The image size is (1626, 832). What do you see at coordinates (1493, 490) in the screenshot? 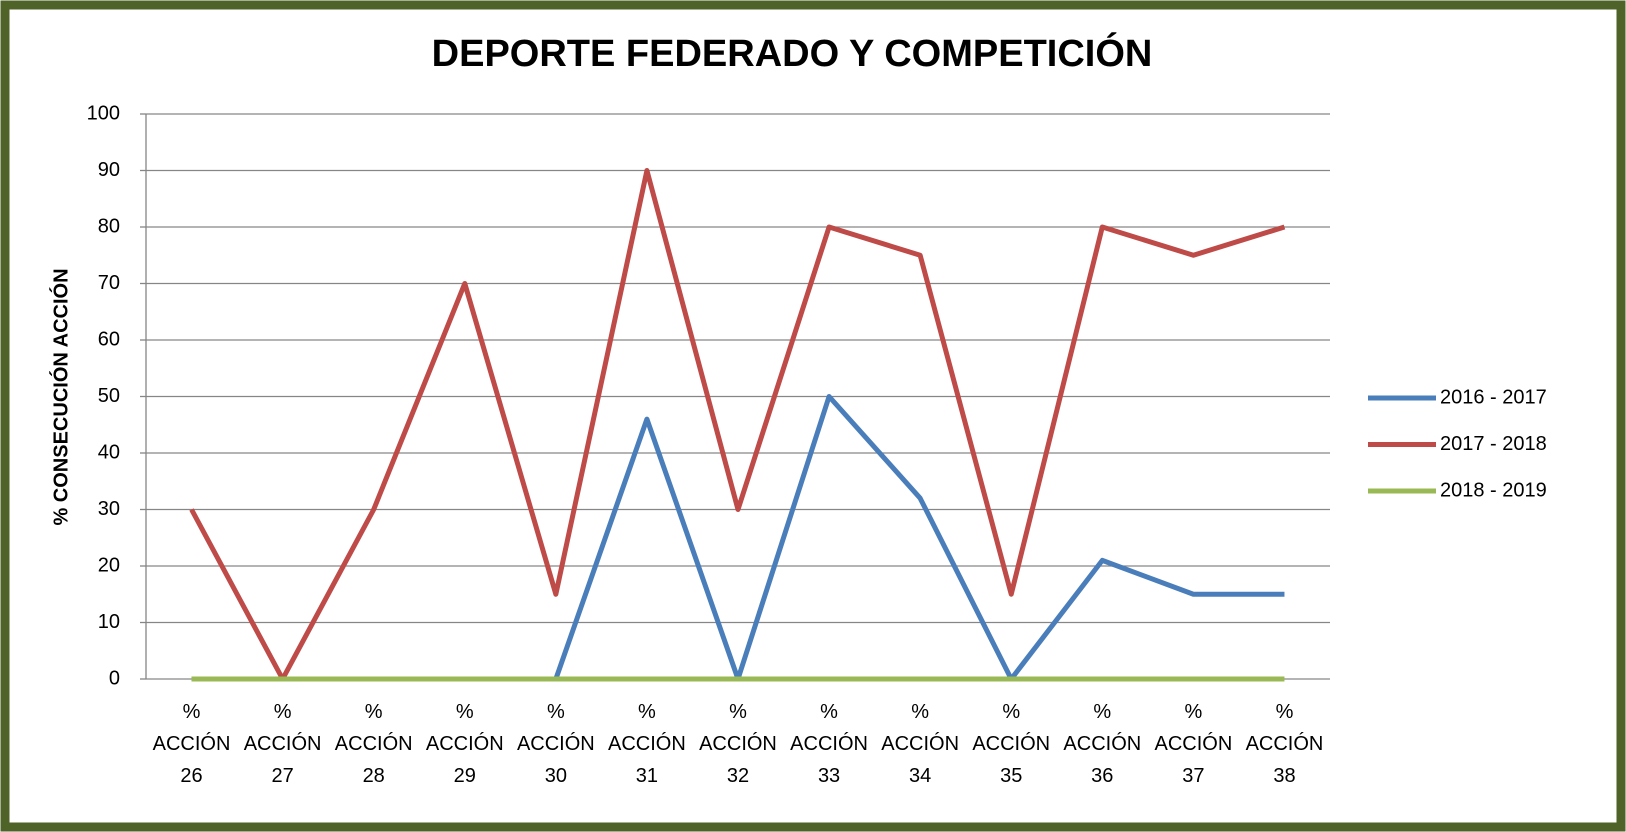
I see `legend-label: 2018 - 2019` at bounding box center [1493, 490].